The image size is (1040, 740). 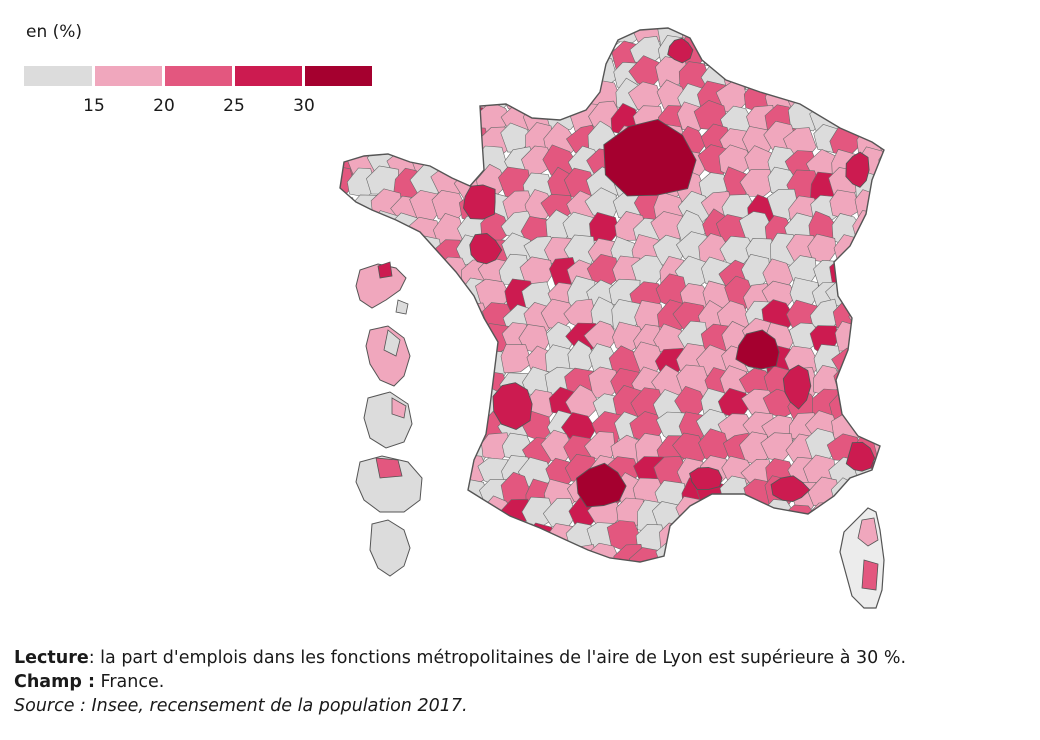 I want to click on metro-area-lyon, so click(x=757, y=349).